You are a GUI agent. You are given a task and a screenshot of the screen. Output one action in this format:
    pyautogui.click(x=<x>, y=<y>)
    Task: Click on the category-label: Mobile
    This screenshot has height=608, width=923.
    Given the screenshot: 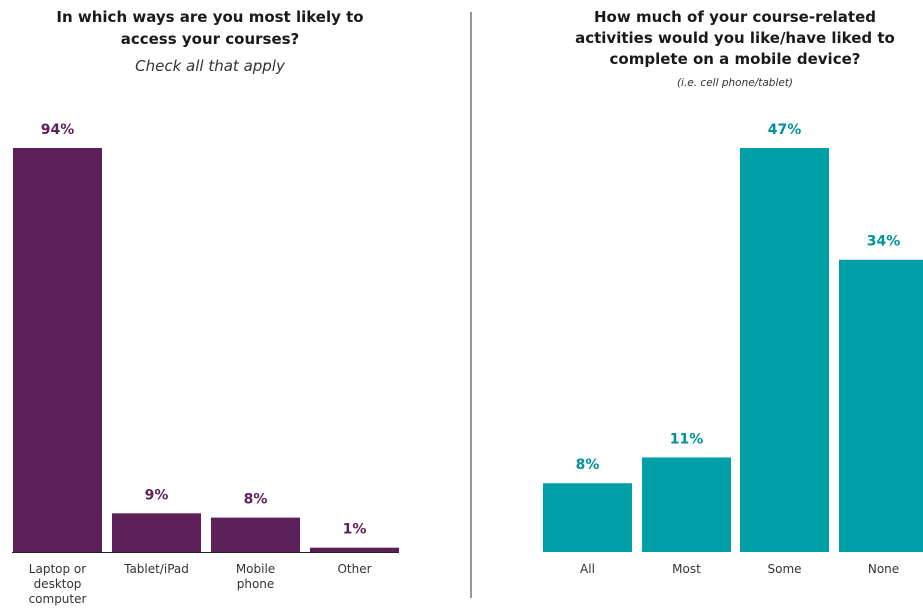 What is the action you would take?
    pyautogui.click(x=255, y=569)
    